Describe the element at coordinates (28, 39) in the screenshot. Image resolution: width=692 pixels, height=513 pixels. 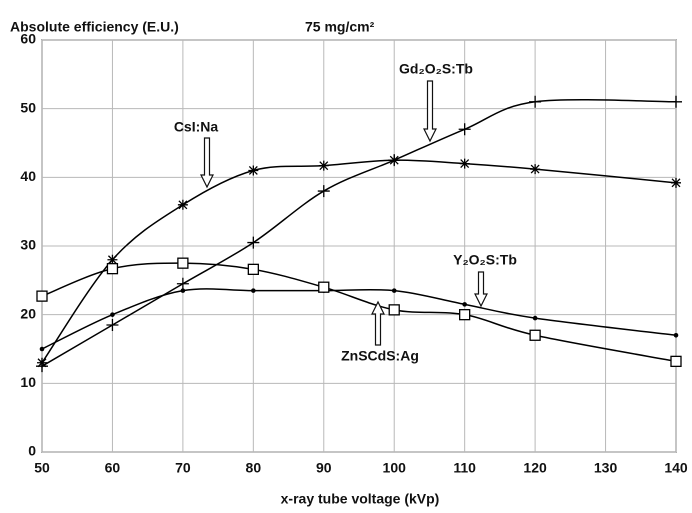
I see `y-tick-label: 60` at that location.